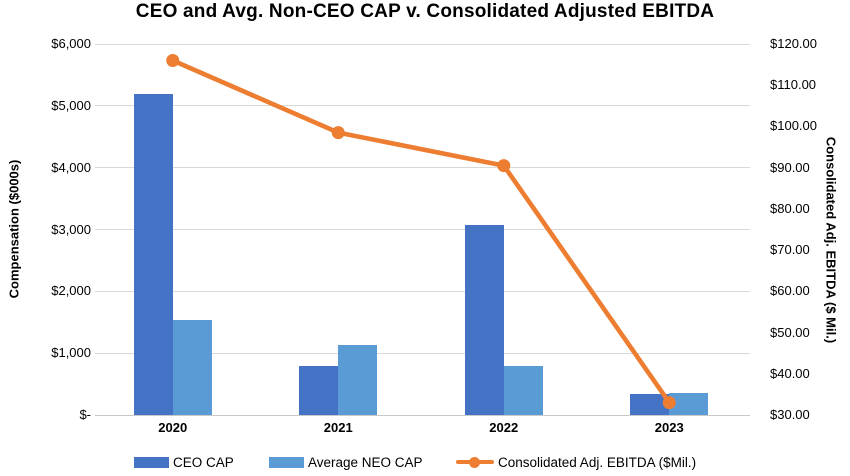  I want to click on ebitda-marker-2021, so click(338, 133).